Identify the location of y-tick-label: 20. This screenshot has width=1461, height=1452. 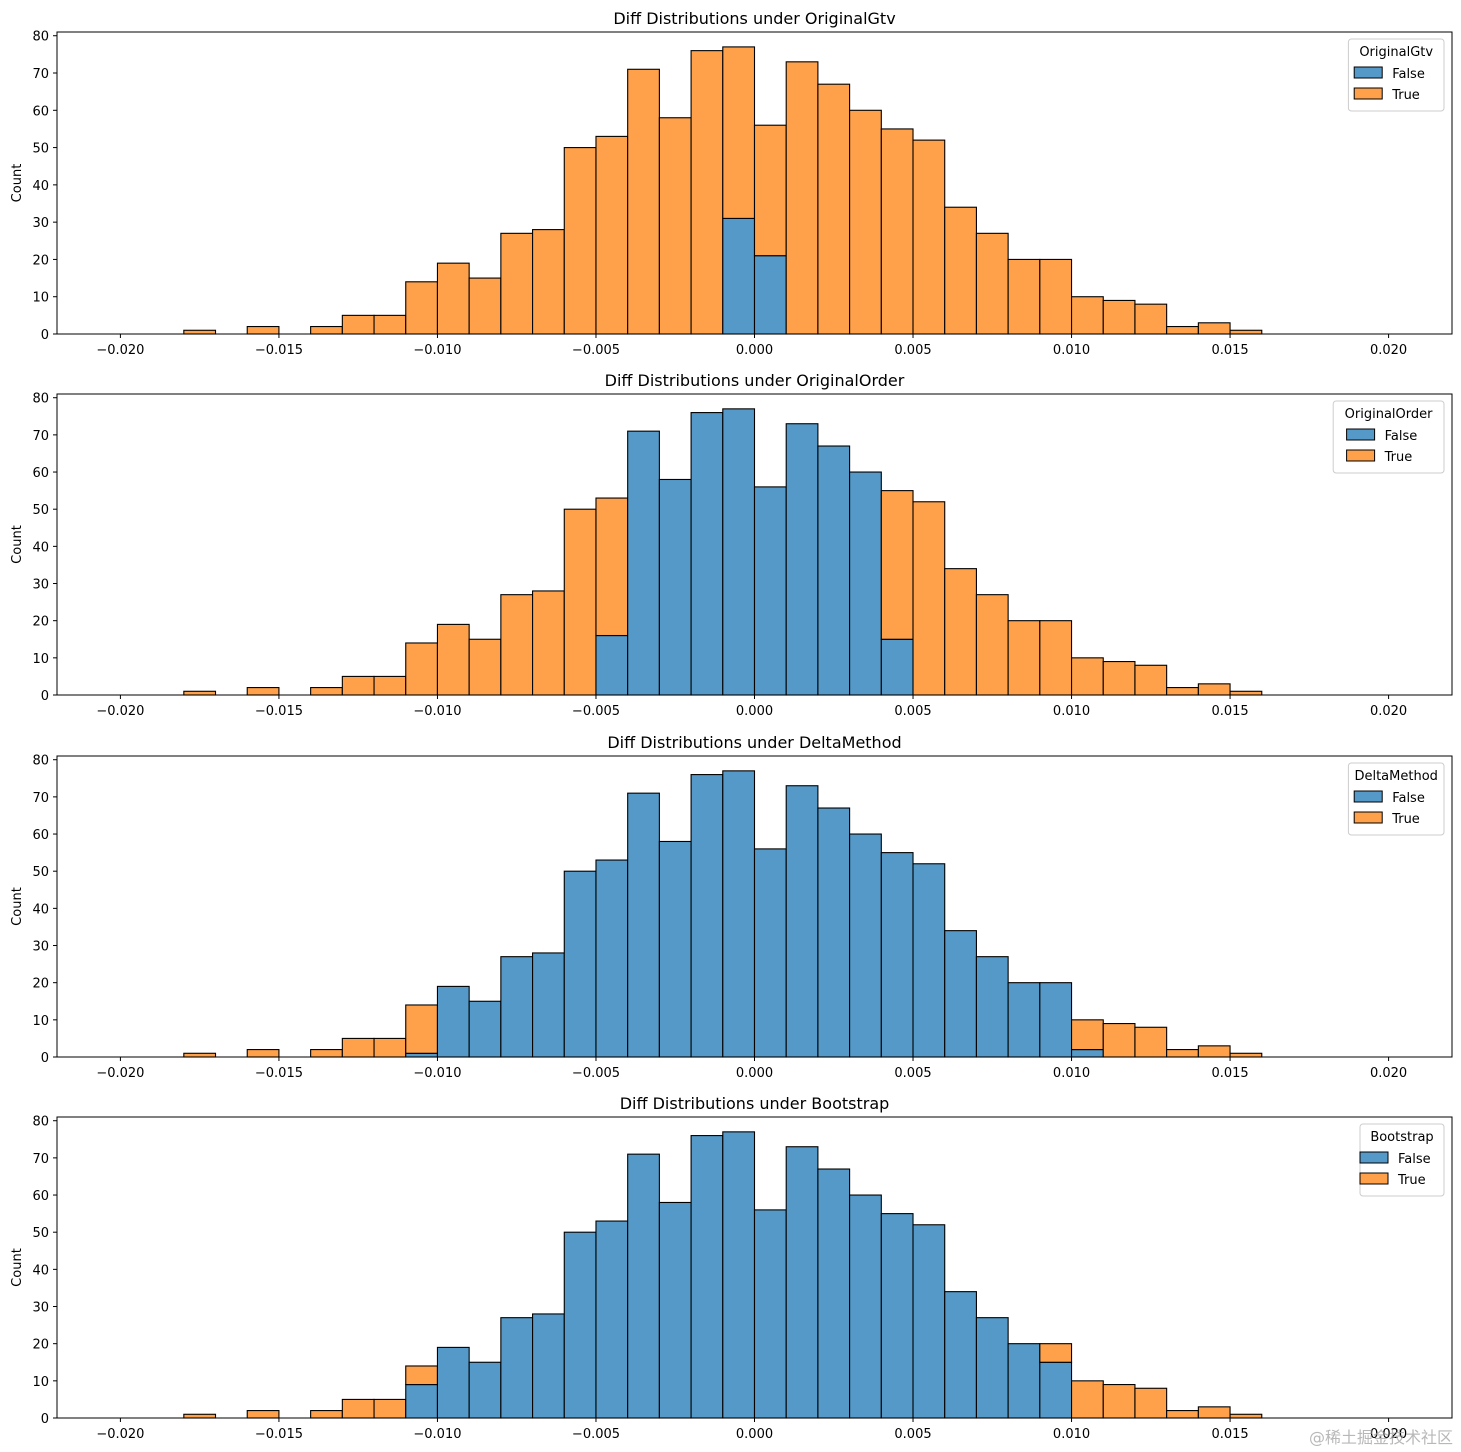
(40, 260).